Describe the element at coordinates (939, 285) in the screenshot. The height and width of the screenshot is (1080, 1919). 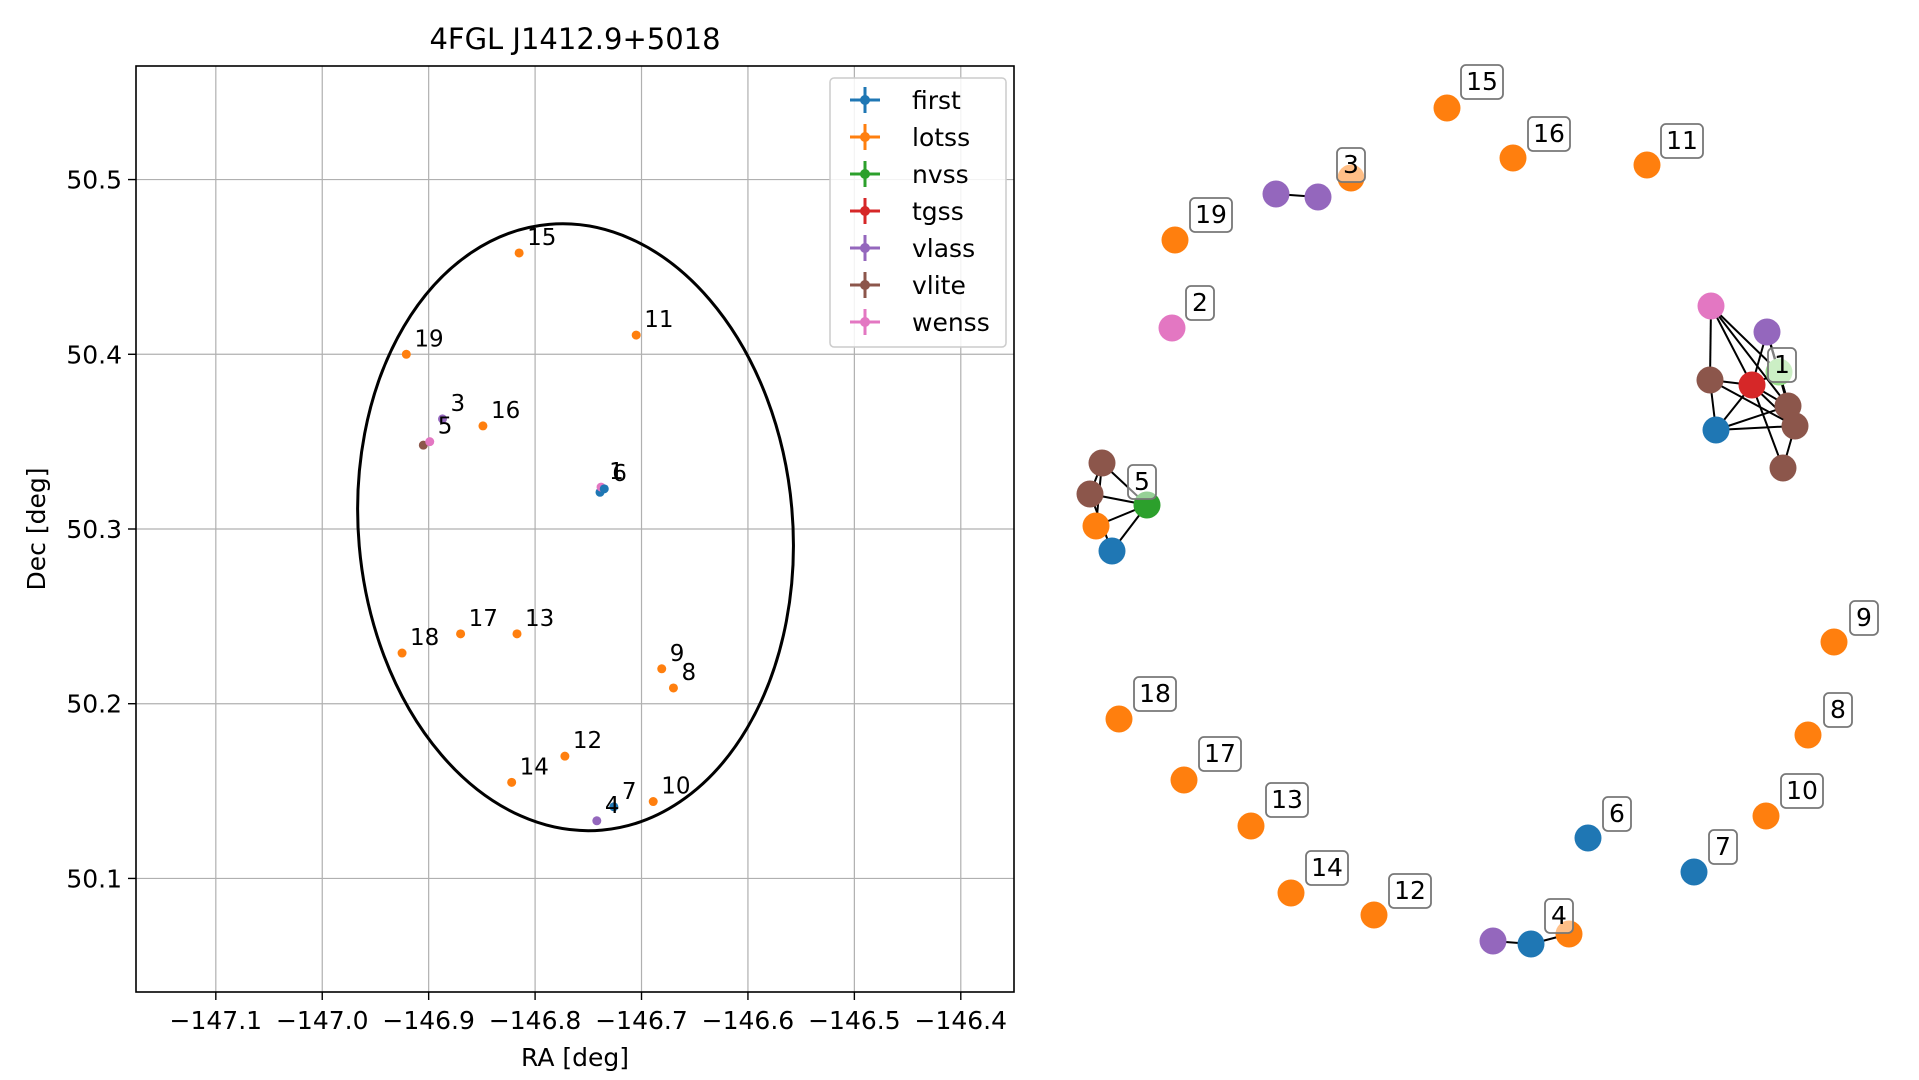
I see `legend-entry: vlite` at that location.